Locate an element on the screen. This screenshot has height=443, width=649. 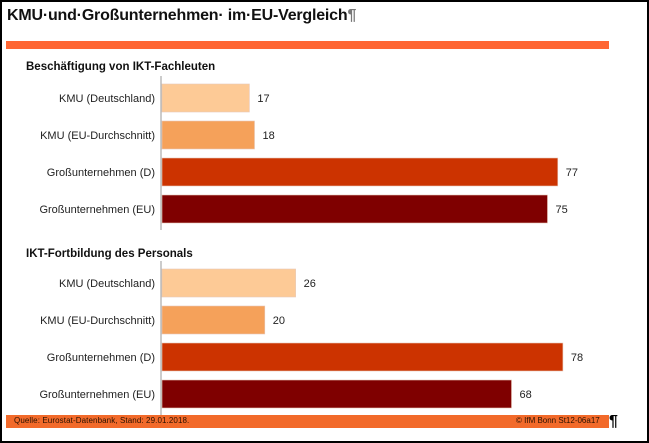
data-label: 78 is located at coordinates (577, 358).